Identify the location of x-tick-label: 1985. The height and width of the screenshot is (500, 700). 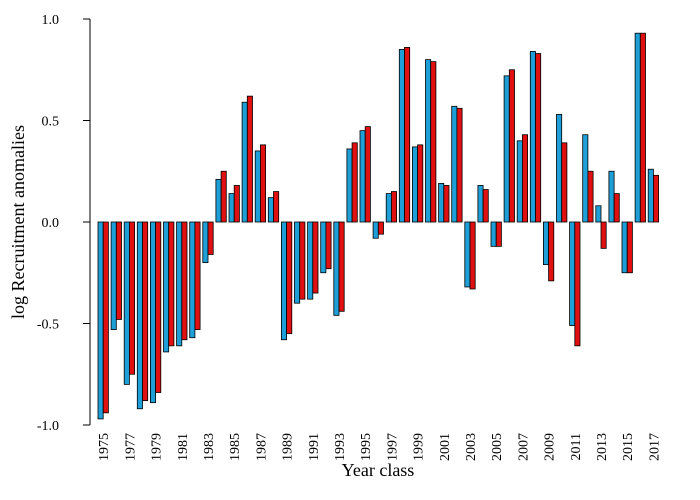
(235, 447).